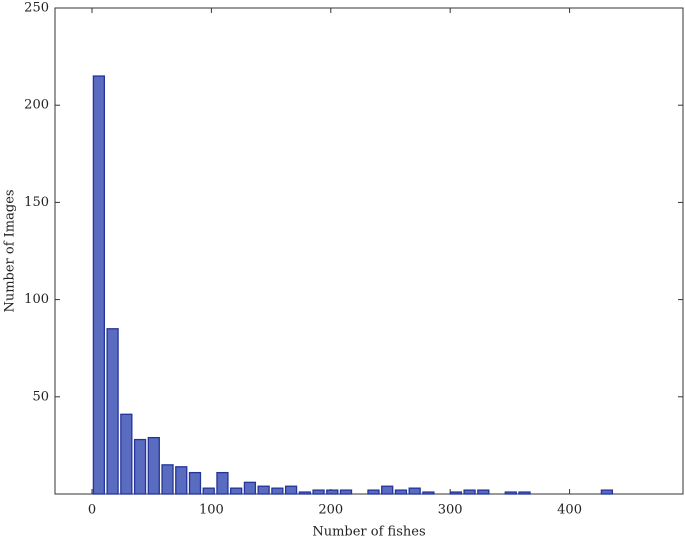 The width and height of the screenshot is (685, 545). Describe the element at coordinates (36, 299) in the screenshot. I see `y-tick-label: 100` at that location.